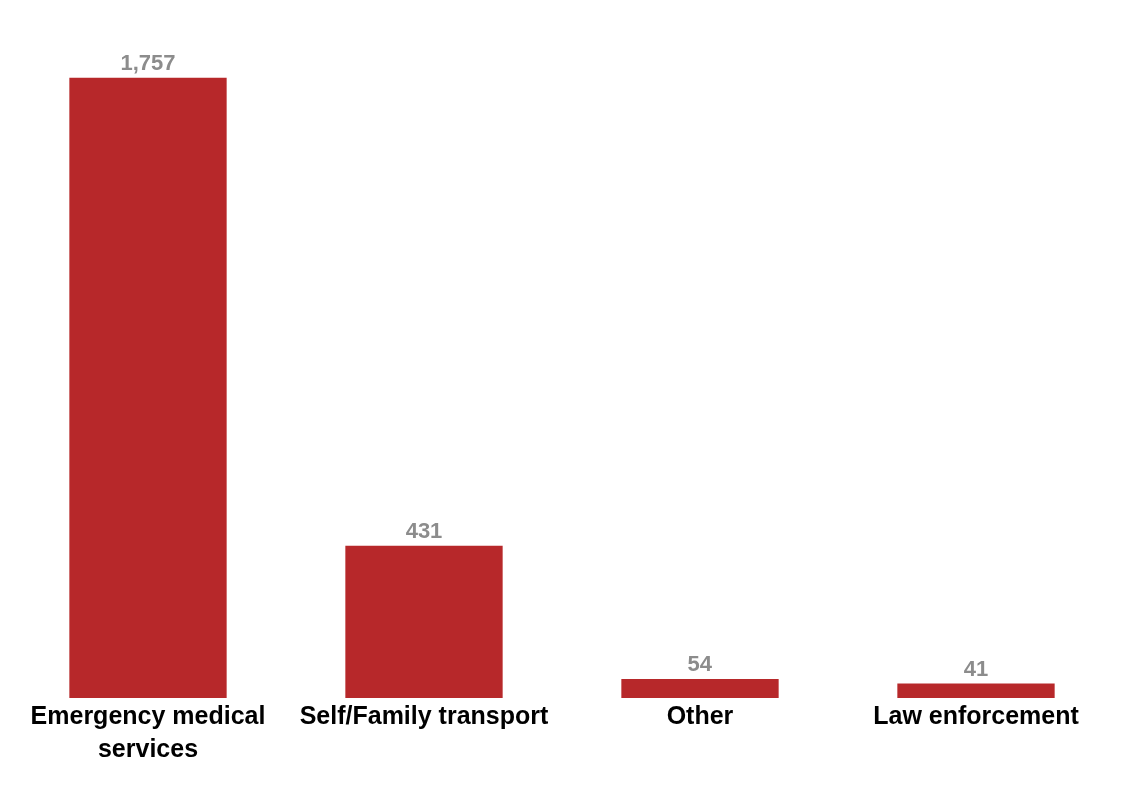 This screenshot has height=788, width=1124. Describe the element at coordinates (700, 715) in the screenshot. I see `x-tick-label: Other` at that location.